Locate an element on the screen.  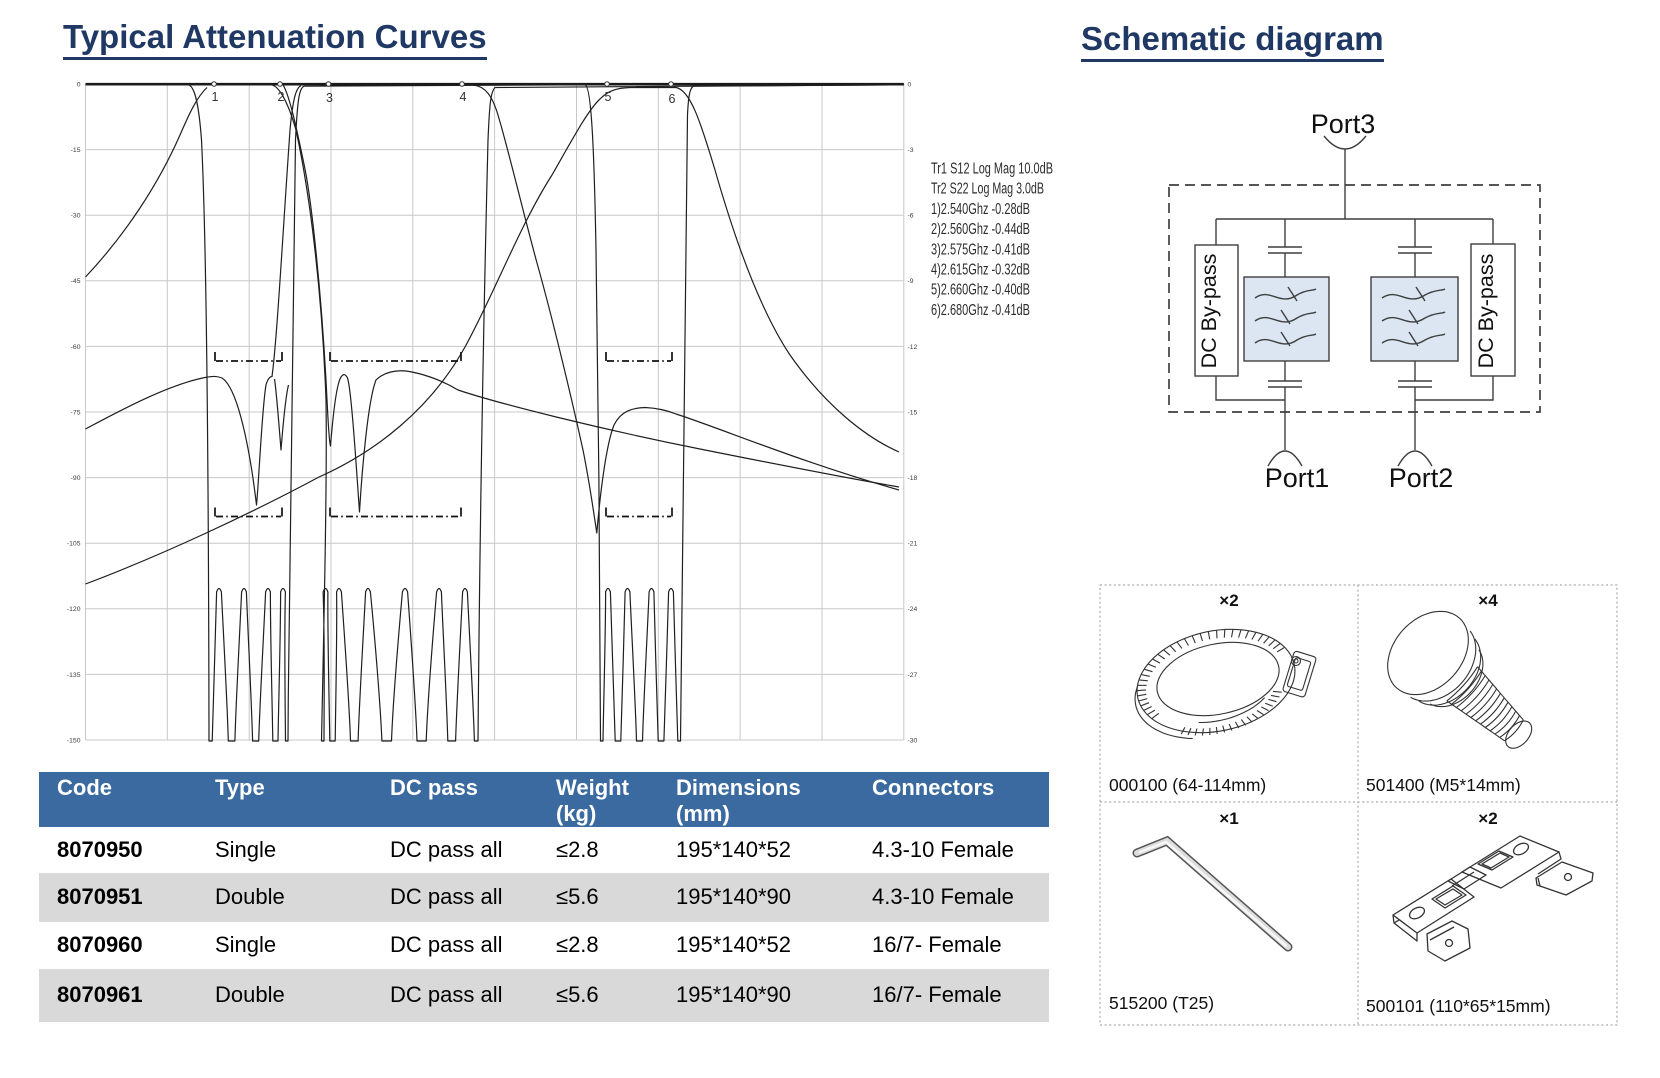
svg-text: 2 is located at coordinates (281, 97).